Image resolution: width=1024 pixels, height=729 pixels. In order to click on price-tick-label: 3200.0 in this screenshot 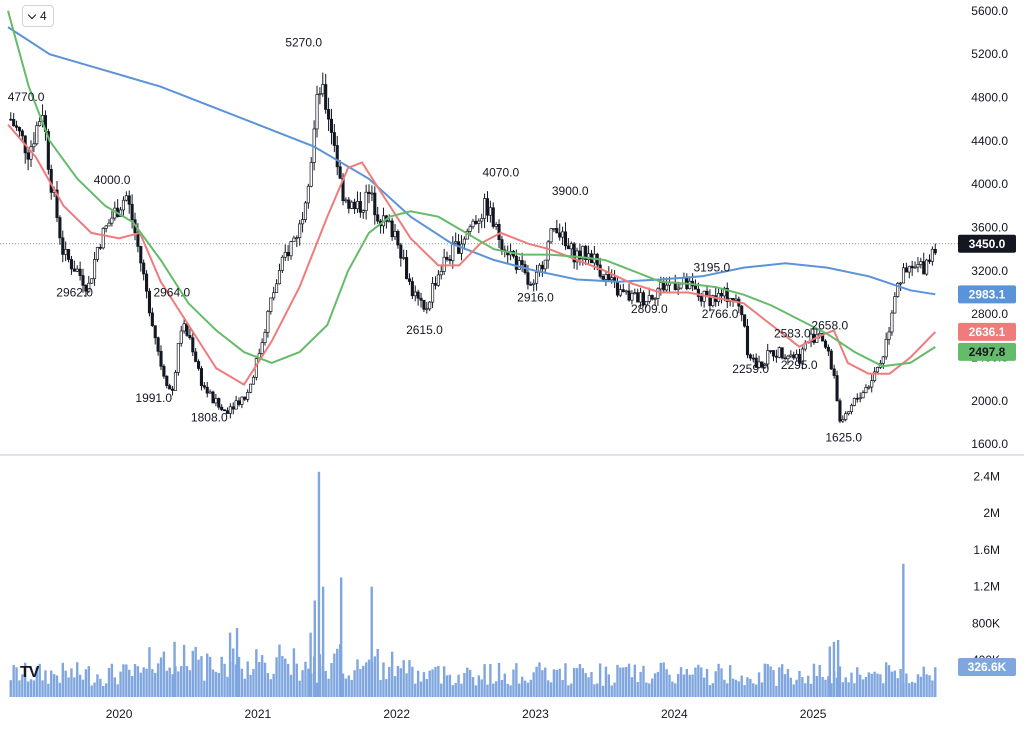, I will do `click(989, 271)`.